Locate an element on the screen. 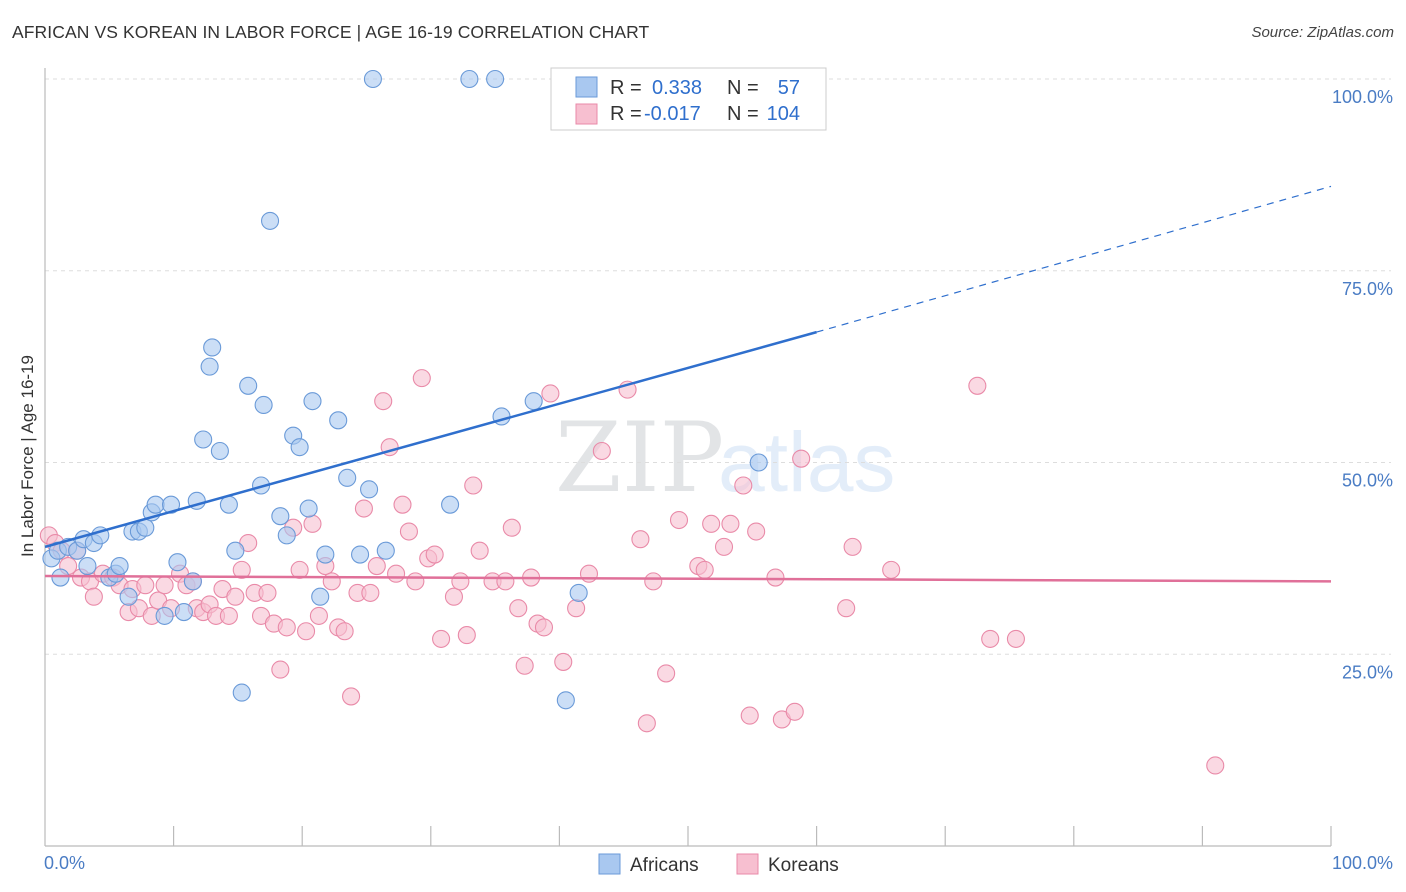 The width and height of the screenshot is (1406, 892). legend-n-value-africans: 57 is located at coordinates (789, 88).